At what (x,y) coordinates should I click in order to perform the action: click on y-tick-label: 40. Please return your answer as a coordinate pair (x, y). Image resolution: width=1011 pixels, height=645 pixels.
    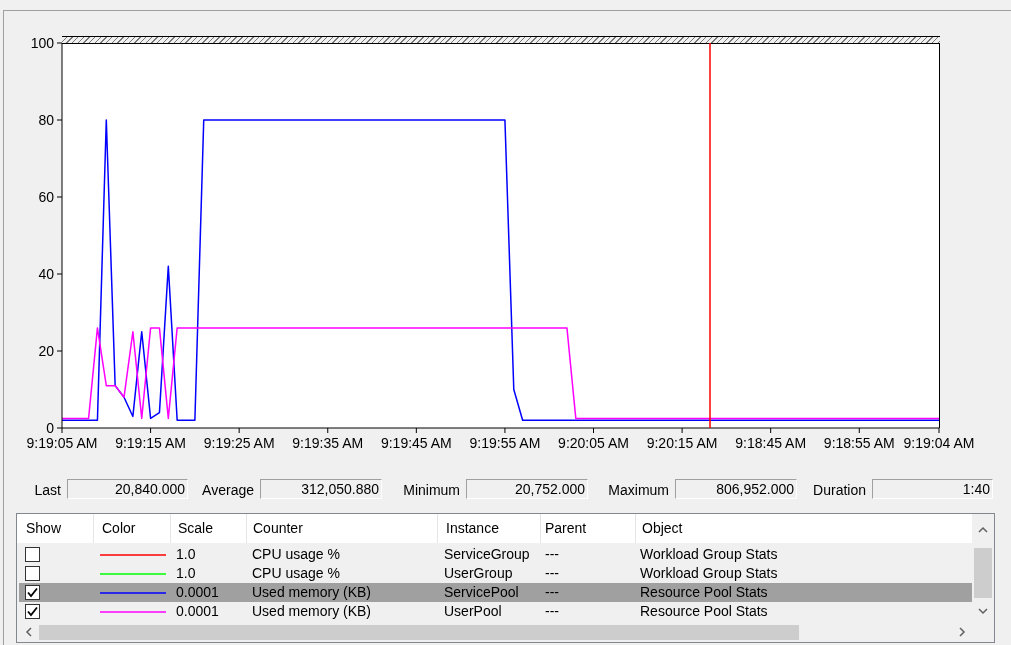
    Looking at the image, I should click on (46, 273).